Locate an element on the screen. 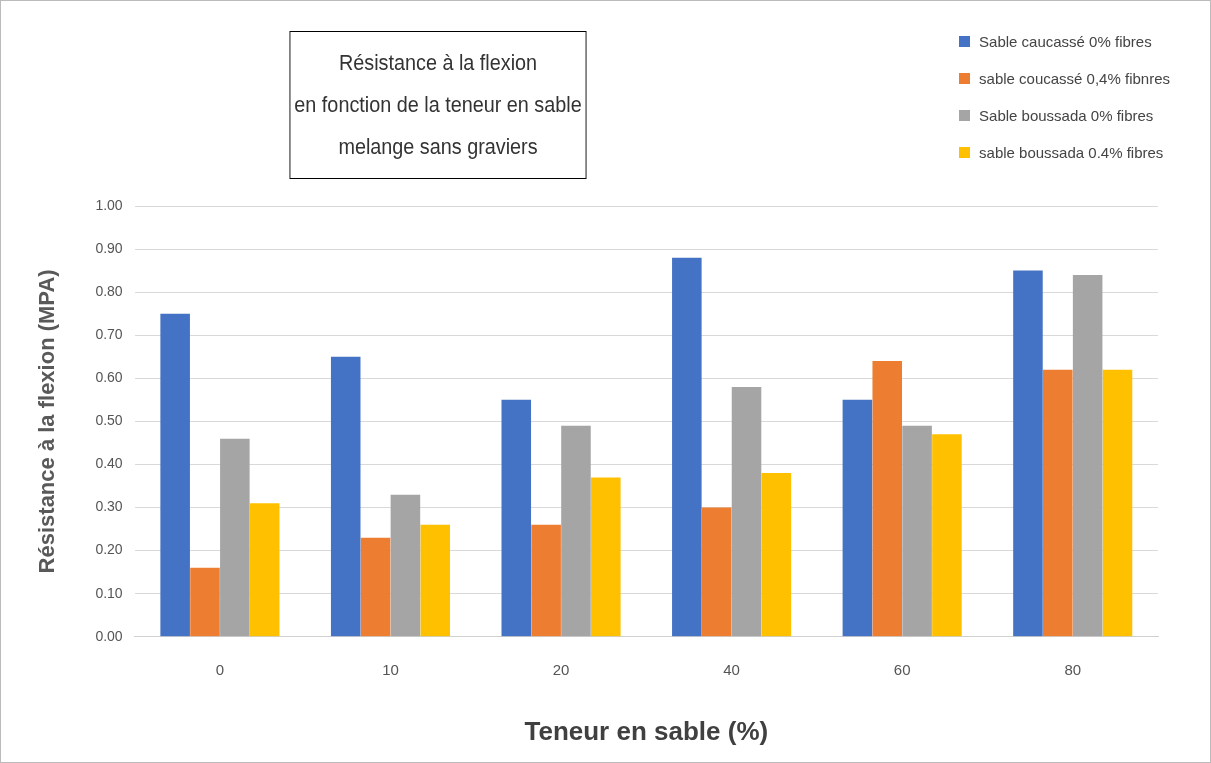 Image resolution: width=1211 pixels, height=763 pixels. x-tick-label: 80 is located at coordinates (1073, 669).